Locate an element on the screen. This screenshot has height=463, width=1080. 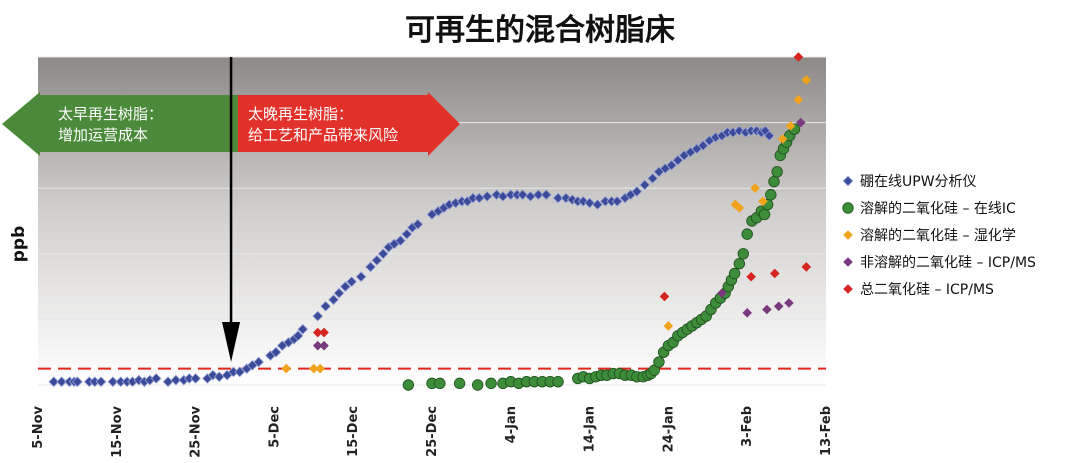
x-tick-label-5: 25-Dec is located at coordinates (432, 431).